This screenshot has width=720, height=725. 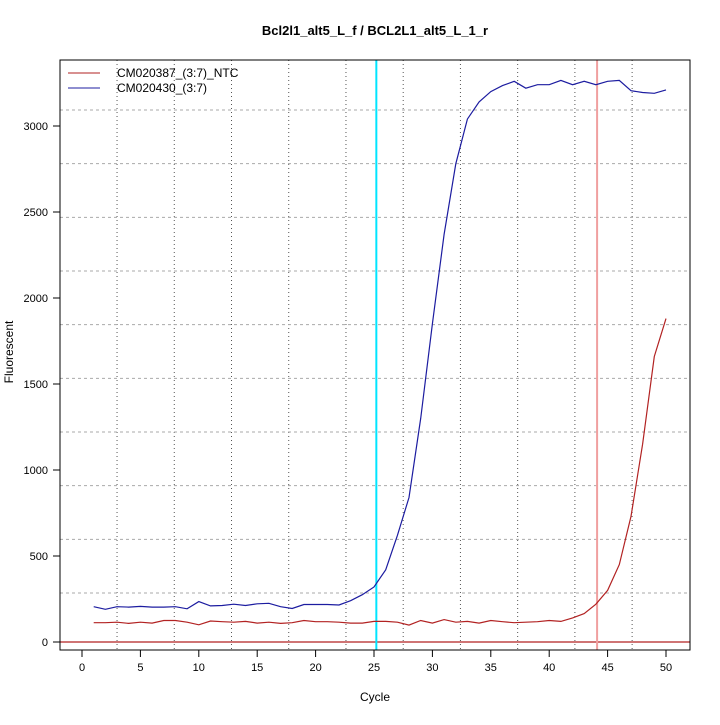 I want to click on x-tick-label: 40, so click(x=549, y=668).